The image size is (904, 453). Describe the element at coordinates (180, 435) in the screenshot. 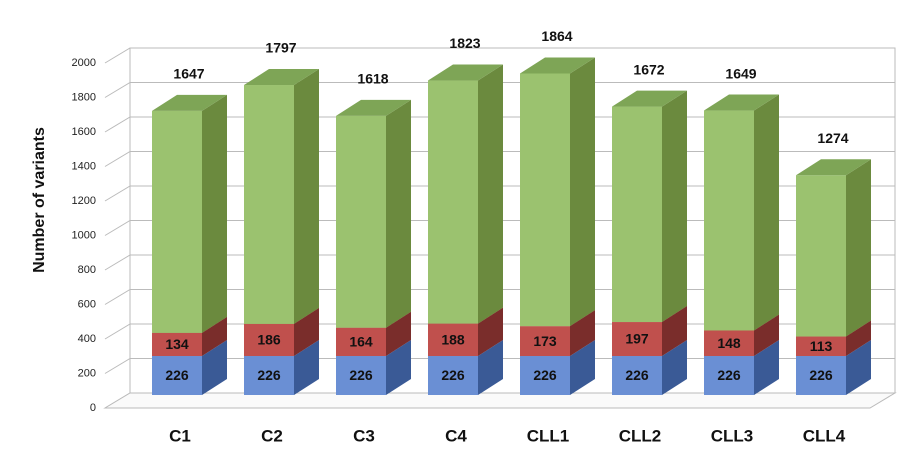

I see `x-tick-label: C1` at that location.